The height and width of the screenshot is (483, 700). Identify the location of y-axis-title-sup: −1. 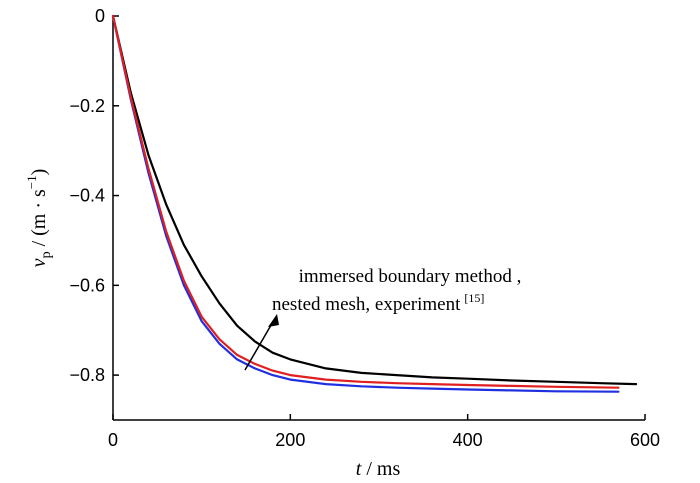
(31, 182).